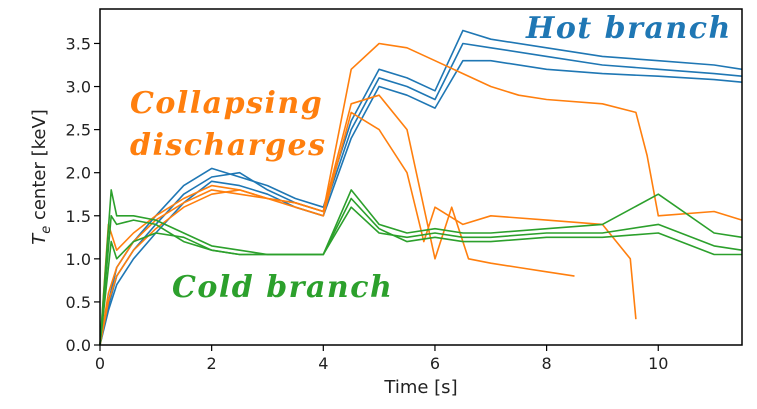 The height and width of the screenshot is (409, 757). What do you see at coordinates (658, 363) in the screenshot?
I see `x-tick-label: 10` at bounding box center [658, 363].